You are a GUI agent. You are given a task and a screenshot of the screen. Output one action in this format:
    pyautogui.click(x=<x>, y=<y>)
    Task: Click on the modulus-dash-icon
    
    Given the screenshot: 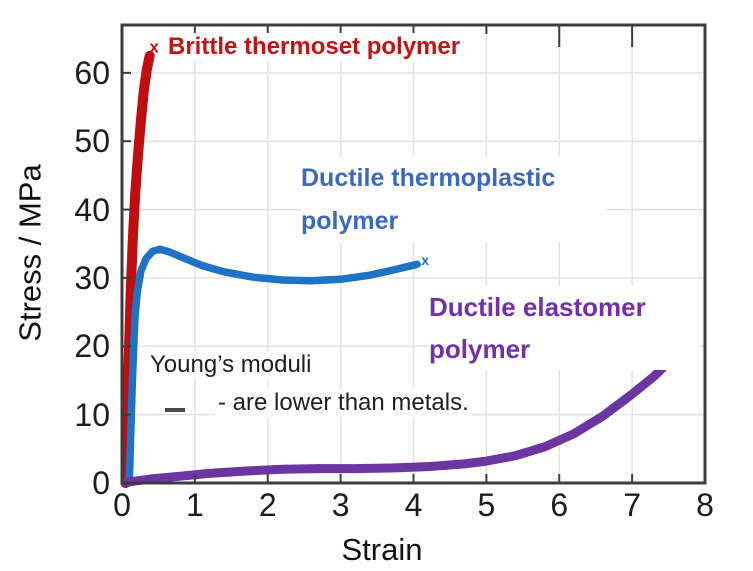 What is the action you would take?
    pyautogui.click(x=175, y=410)
    